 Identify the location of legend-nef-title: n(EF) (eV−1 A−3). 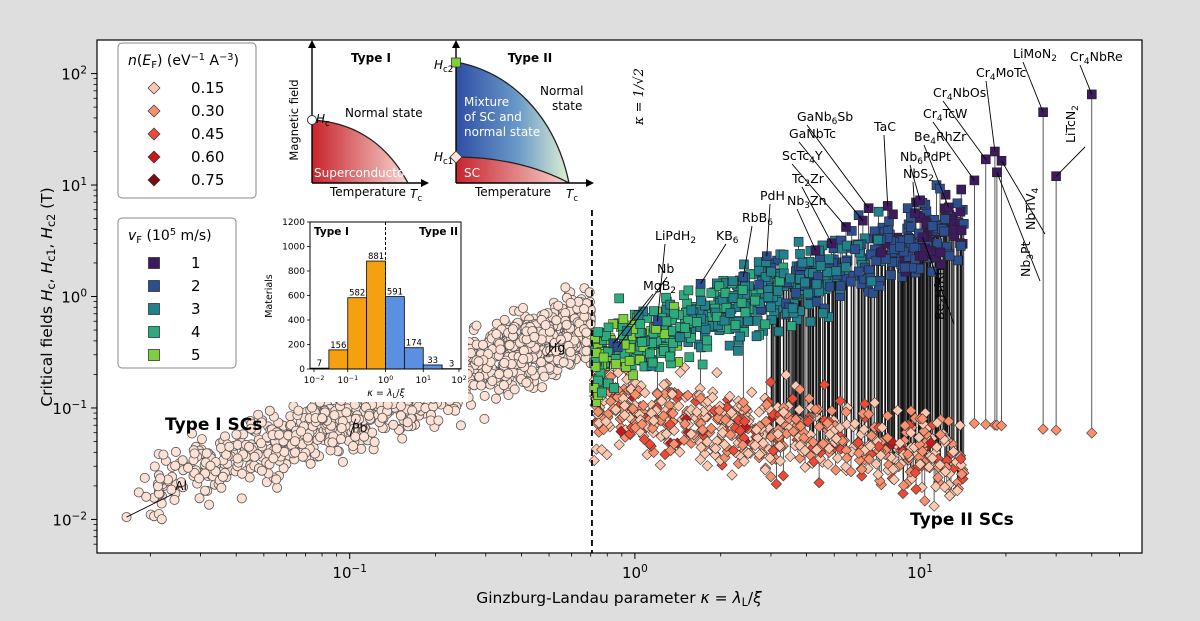
(183, 62).